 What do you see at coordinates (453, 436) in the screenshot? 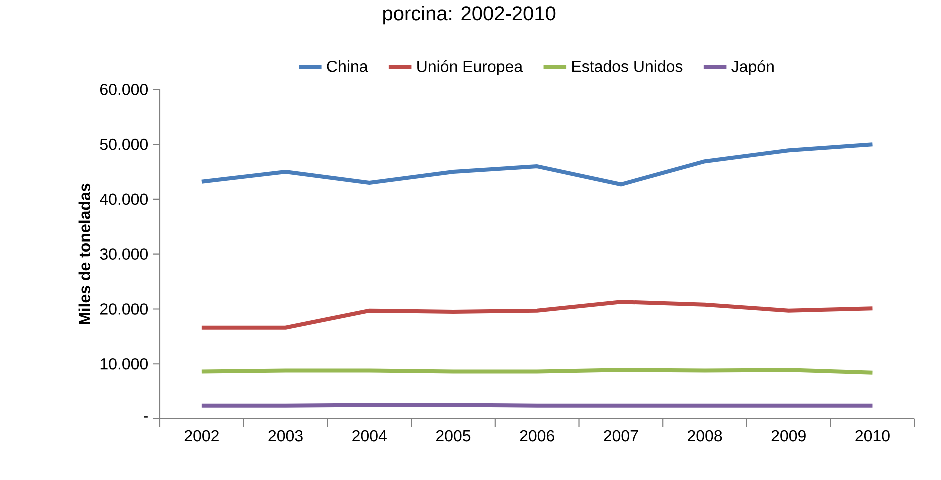
I see `x-tick-label: 2005` at bounding box center [453, 436].